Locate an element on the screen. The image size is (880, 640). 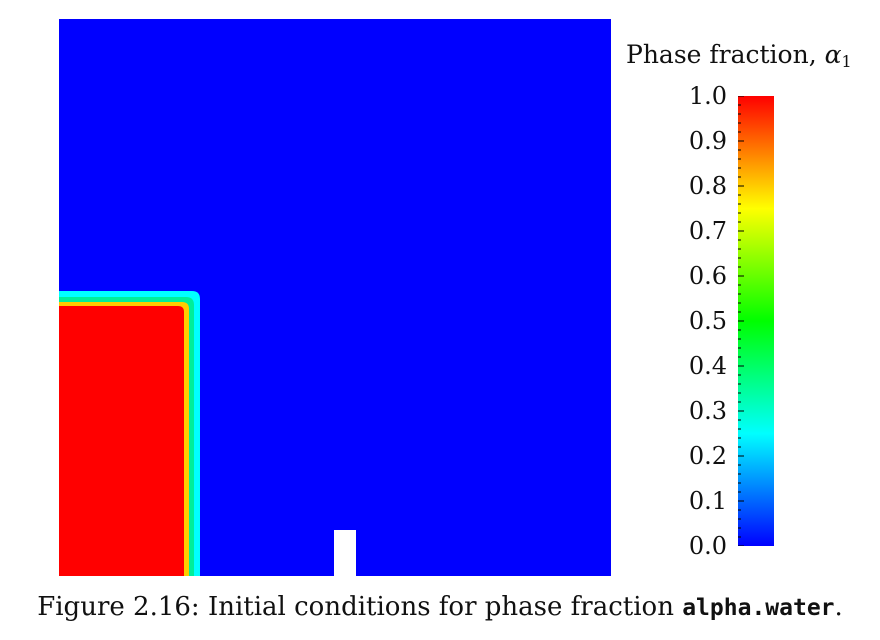
colorbar-tick-label: 0.2 is located at coordinates (707, 456).